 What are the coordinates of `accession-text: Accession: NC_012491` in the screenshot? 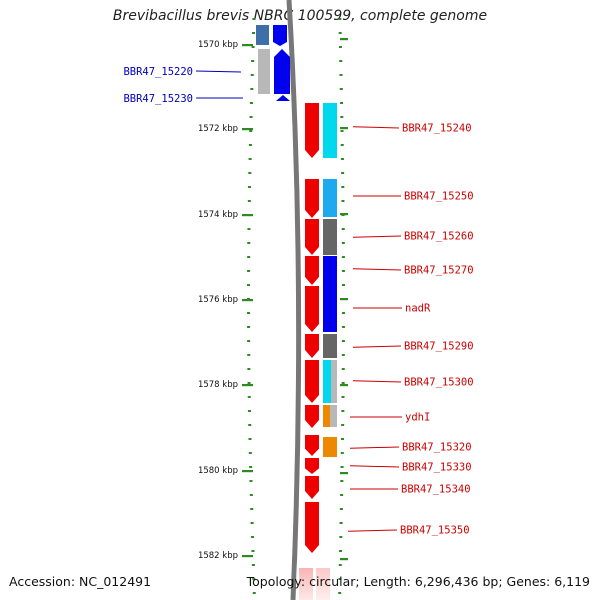 It's located at (80, 581).